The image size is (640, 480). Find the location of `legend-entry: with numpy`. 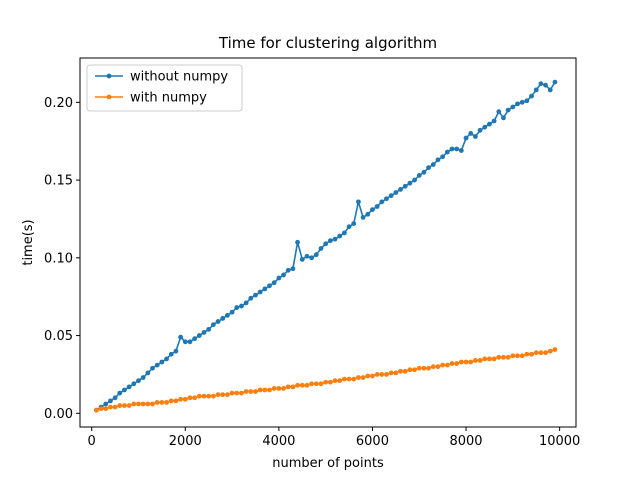

legend-entry: with numpy is located at coordinates (151, 98).